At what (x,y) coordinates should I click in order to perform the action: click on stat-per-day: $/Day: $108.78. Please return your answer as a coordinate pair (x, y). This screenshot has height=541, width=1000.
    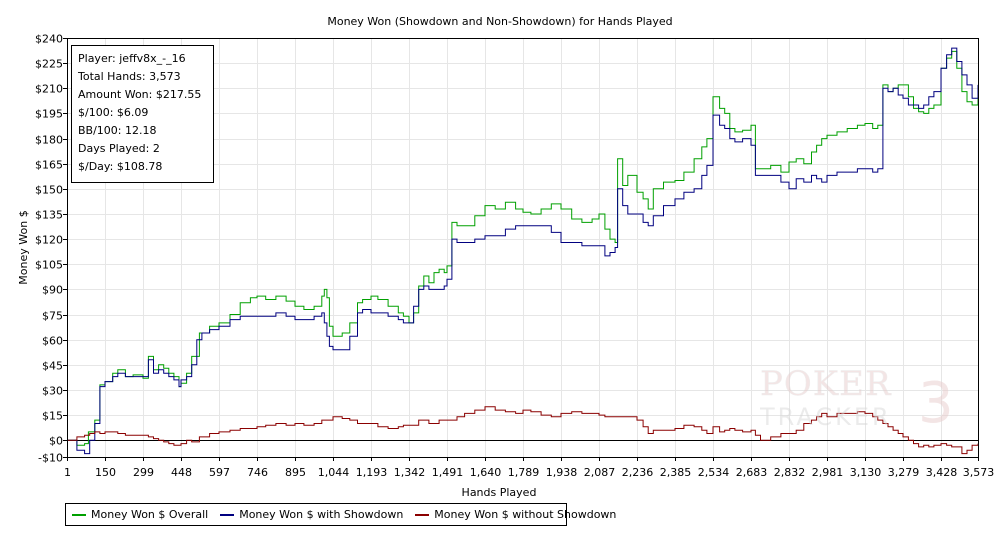
    Looking at the image, I should click on (120, 166).